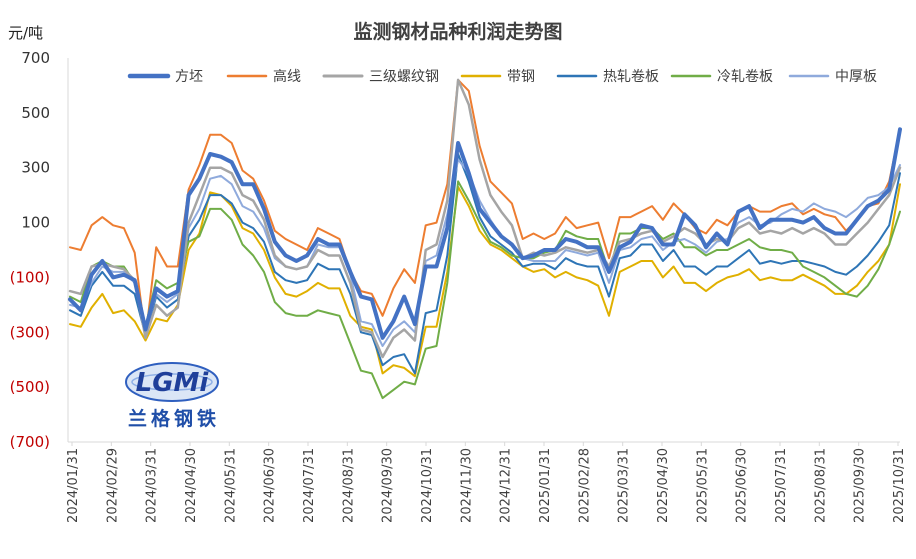 The height and width of the screenshot is (559, 916). I want to click on x-tick-label: 2025/08/31, so click(820, 485).